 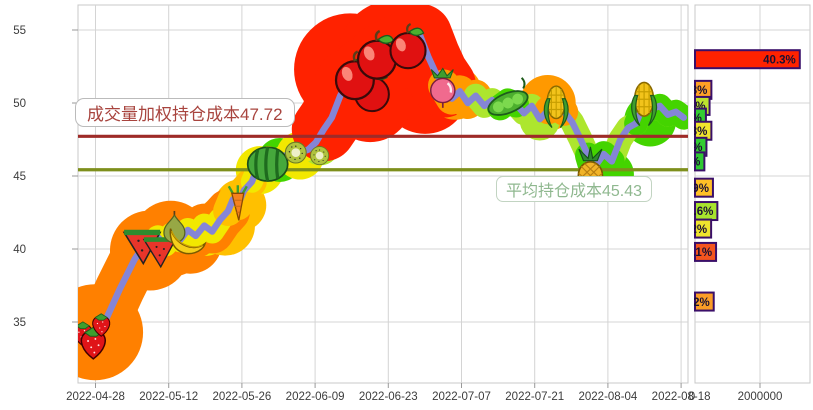 What do you see at coordinates (696, 189) in the screenshot?
I see `volume-bar-label: 6.9%` at bounding box center [696, 189].